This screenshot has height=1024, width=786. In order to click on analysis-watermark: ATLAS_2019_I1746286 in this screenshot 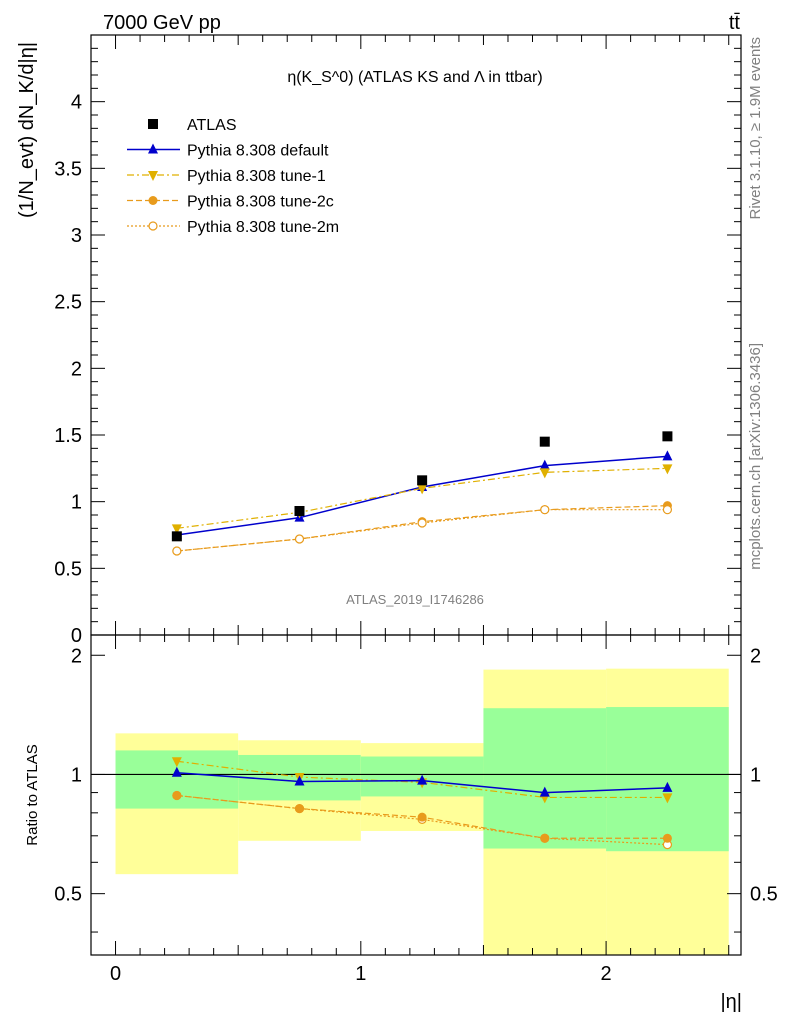, I will do `click(415, 599)`.